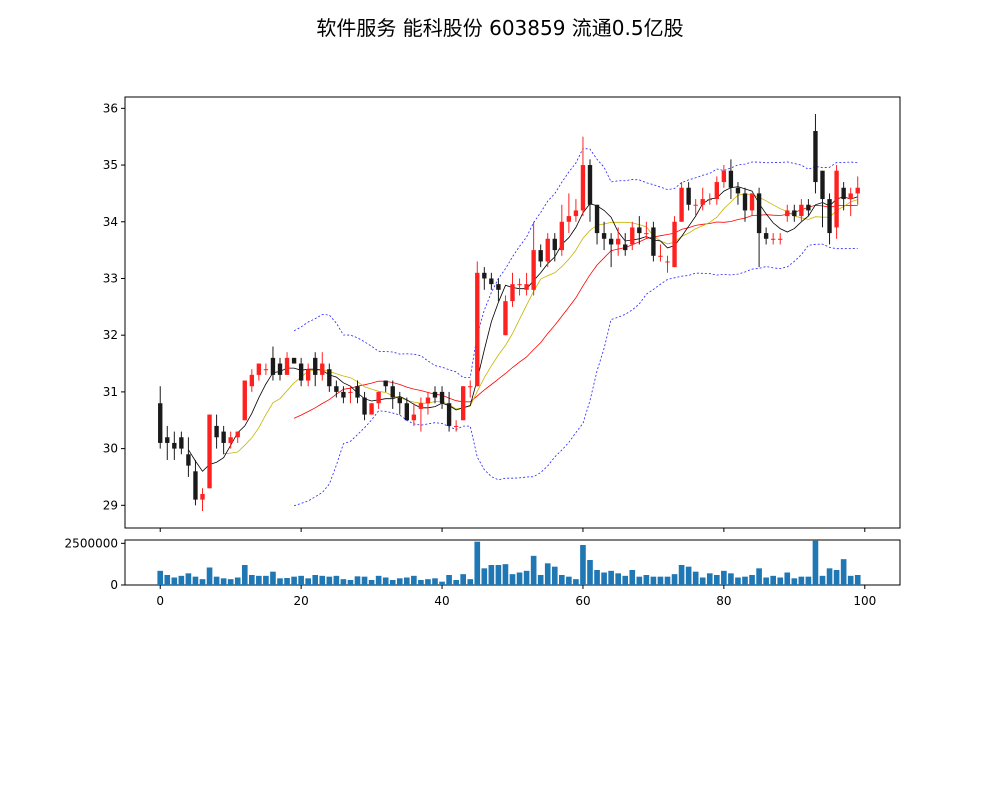 The width and height of the screenshot is (1000, 800). I want to click on price-tick-label: 31, so click(110, 392).